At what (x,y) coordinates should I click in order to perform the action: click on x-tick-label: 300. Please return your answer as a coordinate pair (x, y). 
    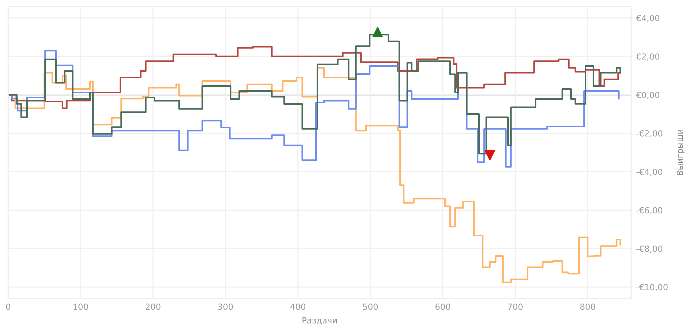
    Looking at the image, I should click on (226, 307).